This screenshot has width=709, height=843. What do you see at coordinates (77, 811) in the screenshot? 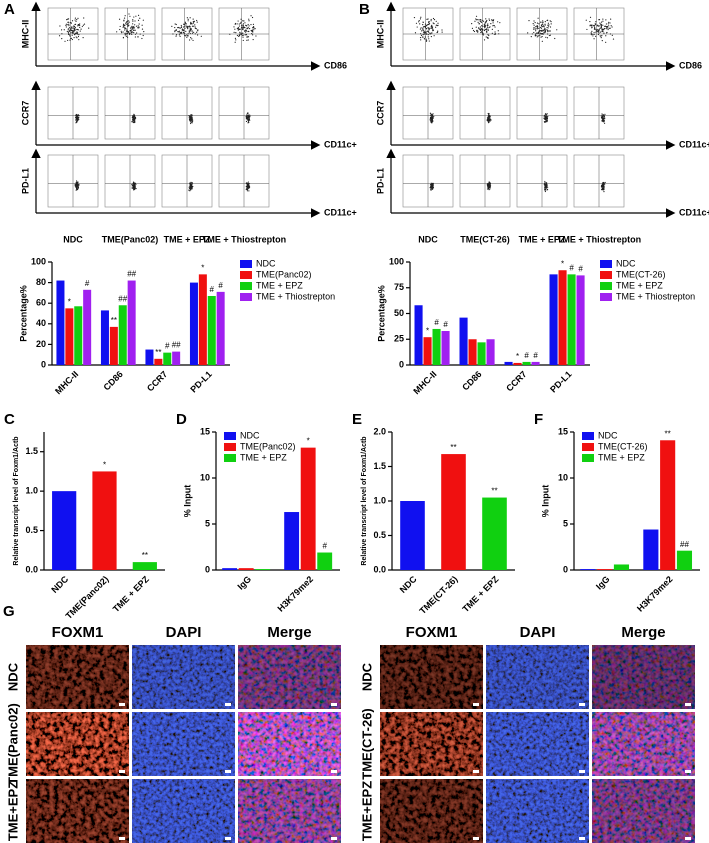
I see `micrograph` at bounding box center [77, 811].